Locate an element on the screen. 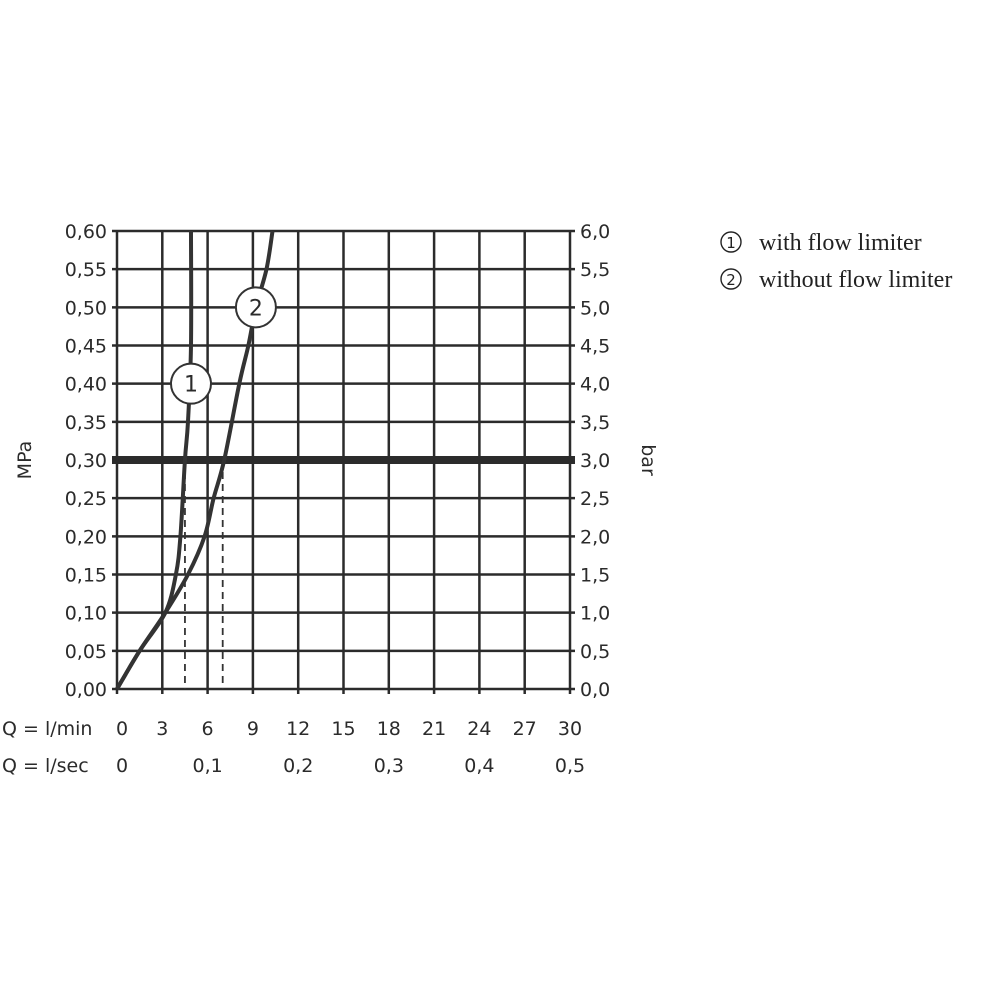  y-right-tick-label: 0,0 is located at coordinates (595, 690).